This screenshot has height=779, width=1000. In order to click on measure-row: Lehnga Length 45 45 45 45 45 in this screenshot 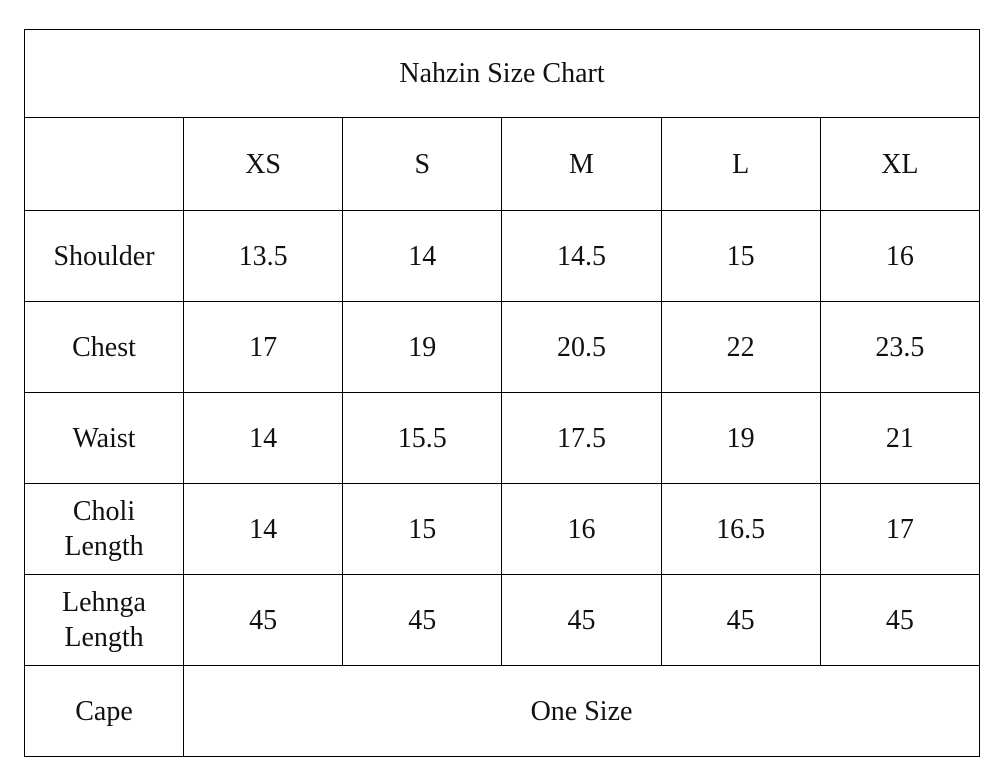, I will do `click(502, 620)`.